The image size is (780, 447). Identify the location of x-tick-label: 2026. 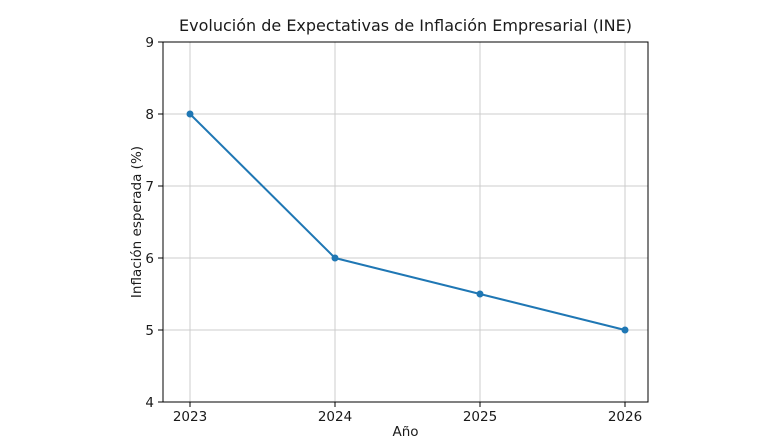
(625, 417).